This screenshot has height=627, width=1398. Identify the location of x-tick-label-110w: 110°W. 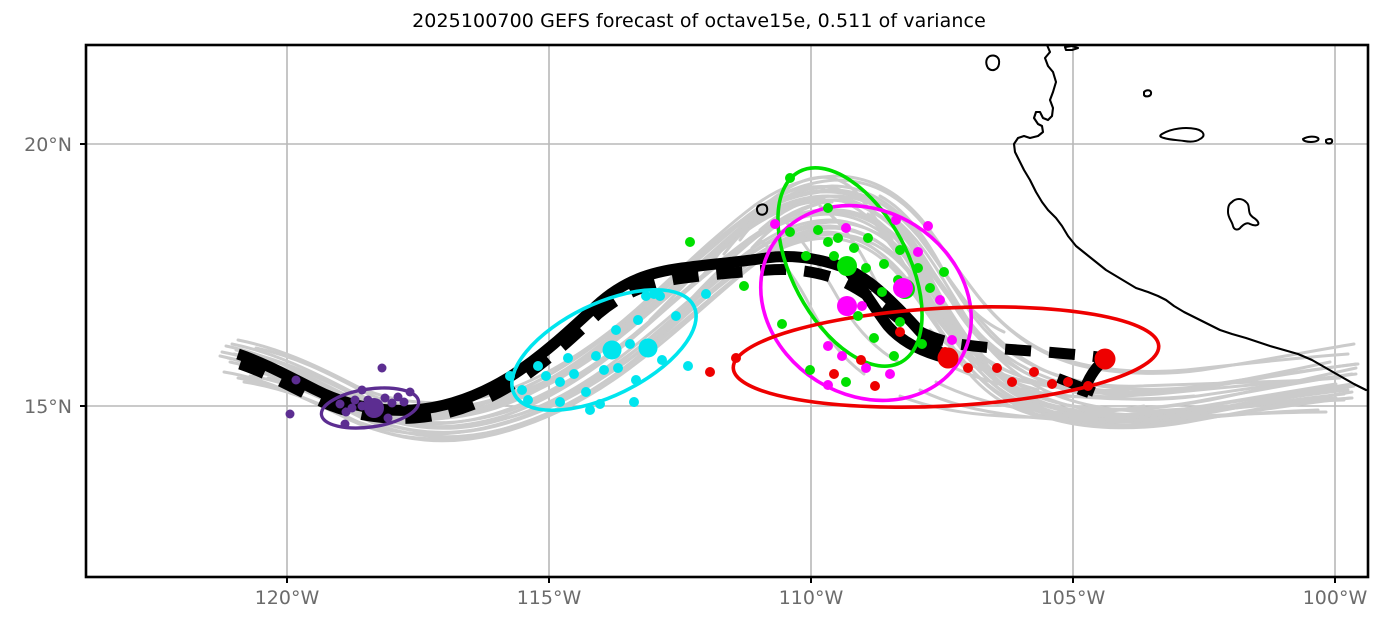
(811, 598).